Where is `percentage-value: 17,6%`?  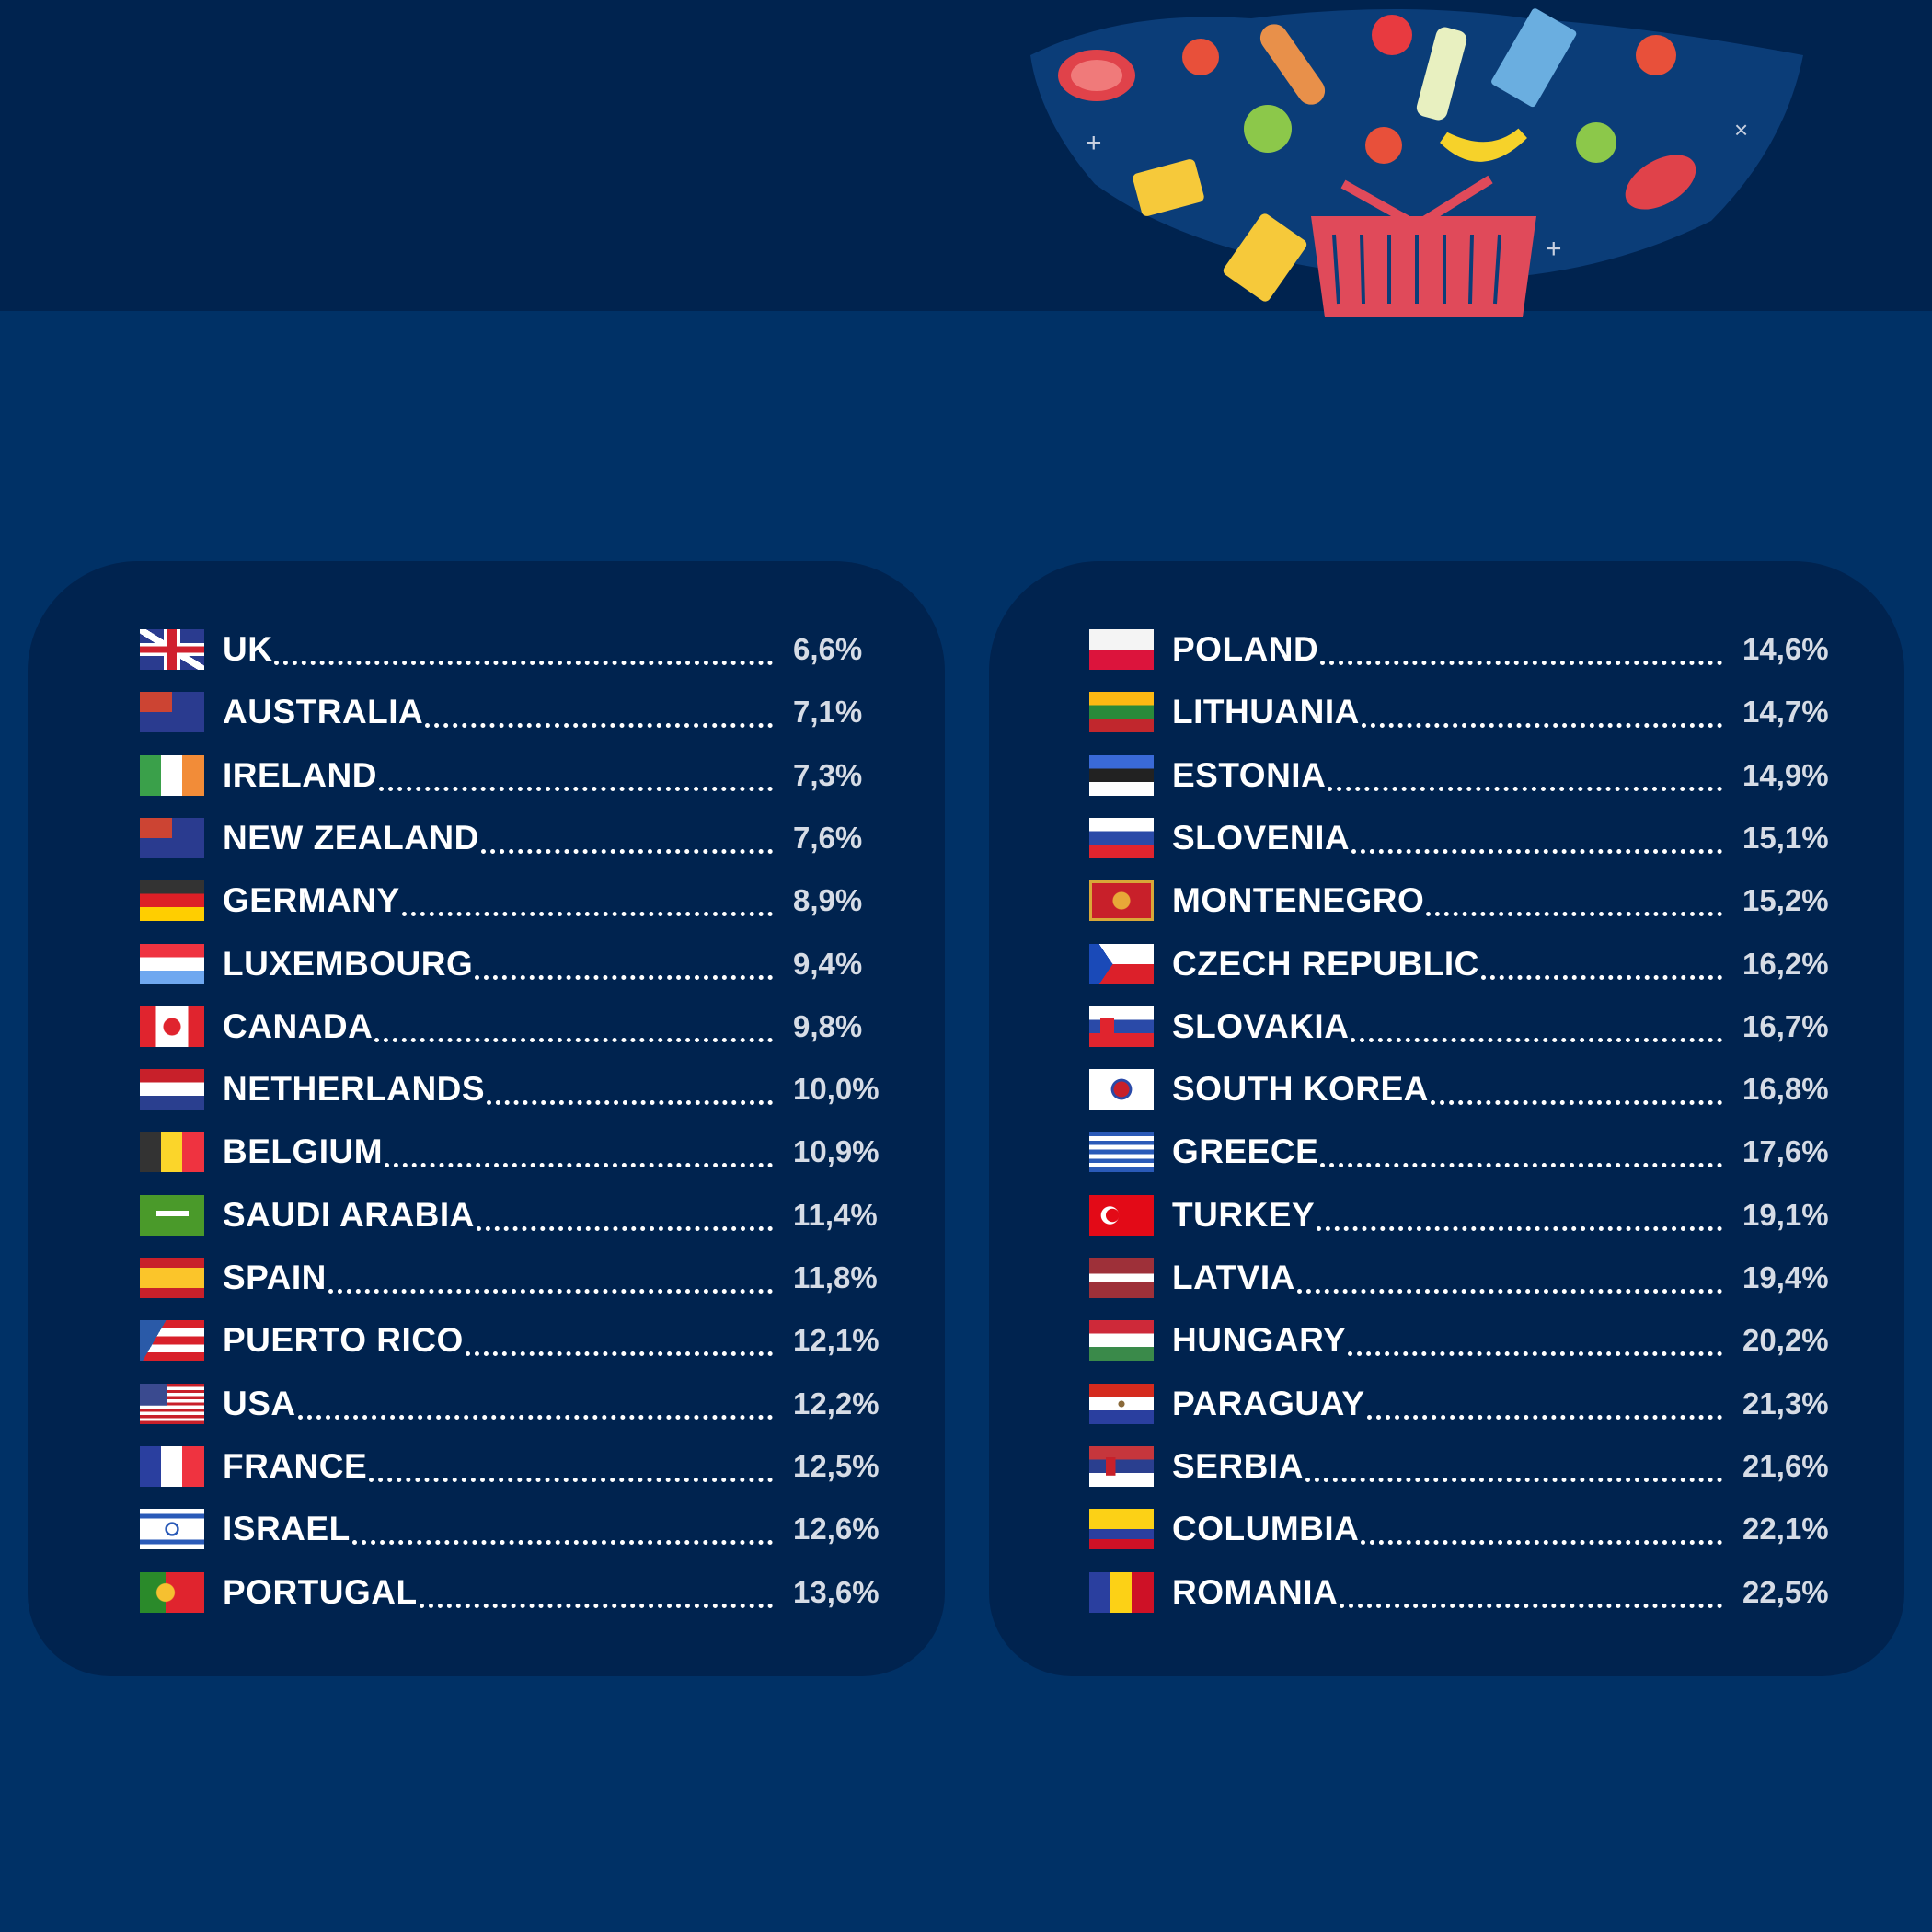
percentage-value: 17,6% is located at coordinates (1785, 1151).